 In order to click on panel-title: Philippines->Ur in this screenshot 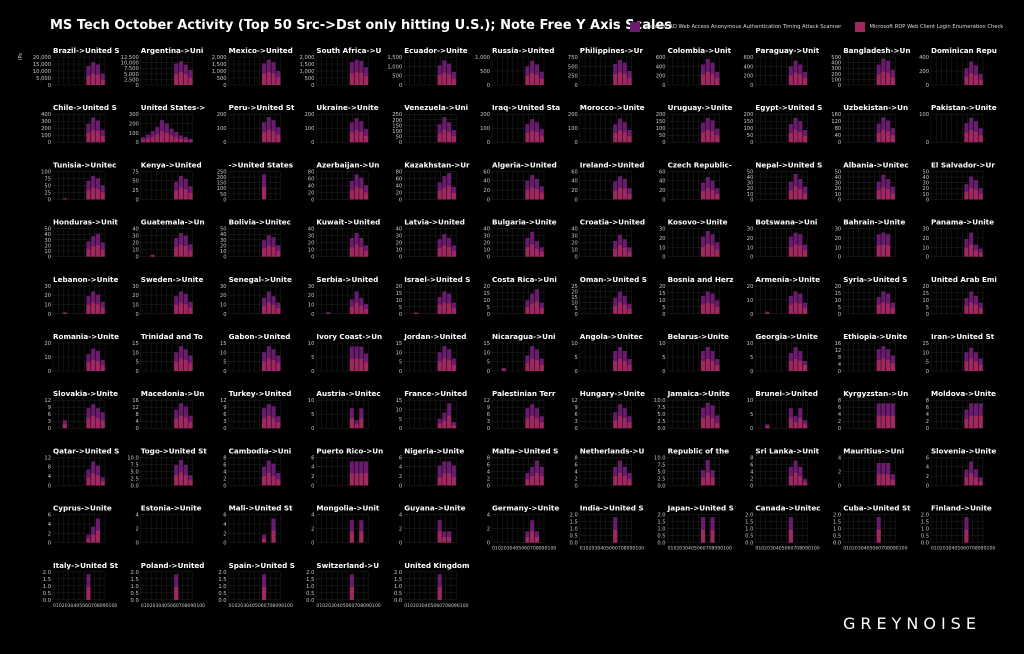, I will do `click(612, 50)`.